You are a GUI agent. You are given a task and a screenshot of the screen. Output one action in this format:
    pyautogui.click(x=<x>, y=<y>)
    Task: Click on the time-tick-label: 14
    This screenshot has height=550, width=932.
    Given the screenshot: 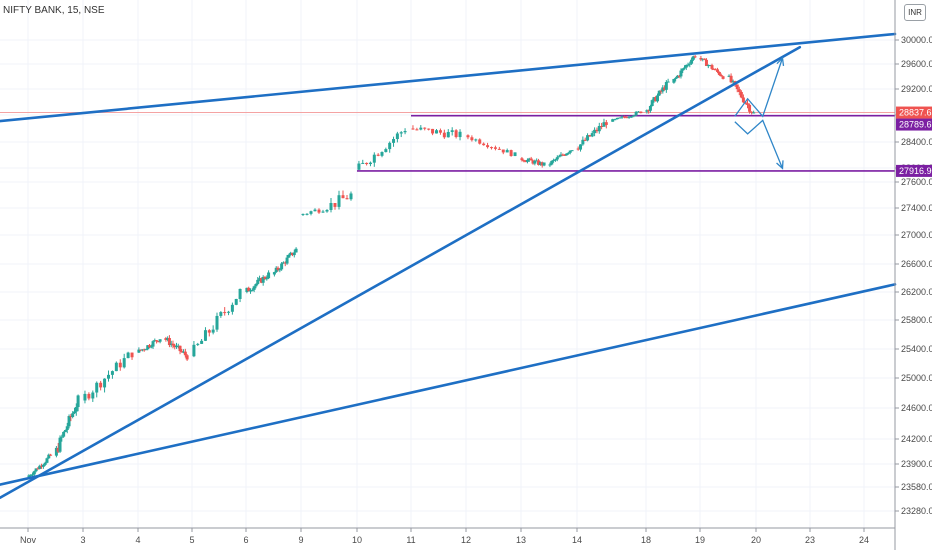 What is the action you would take?
    pyautogui.click(x=577, y=540)
    